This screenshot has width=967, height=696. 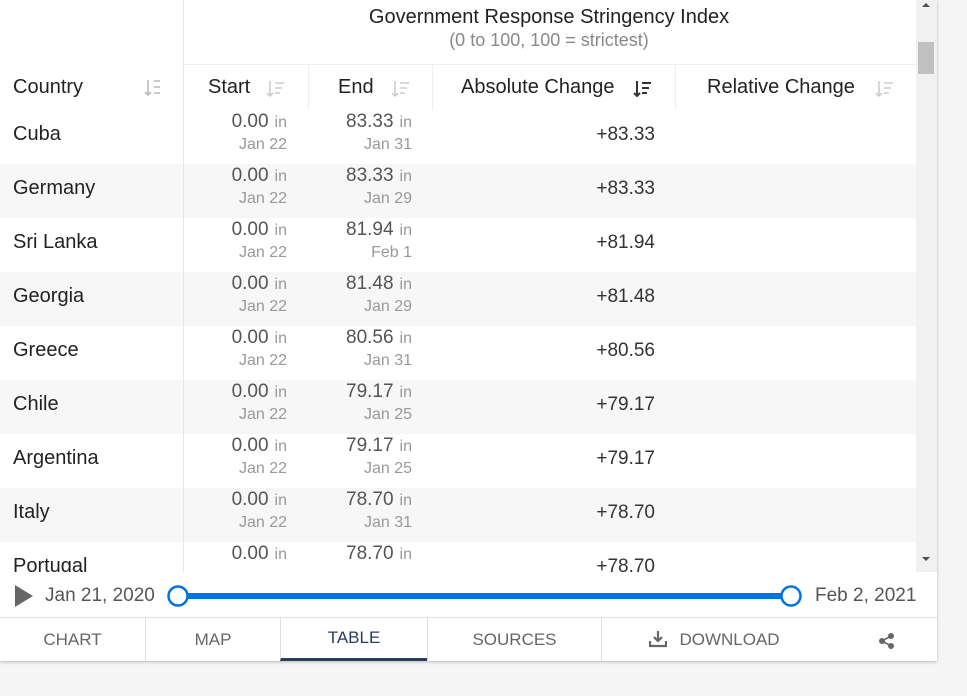 I want to click on country-name: Italy, so click(x=31, y=512).